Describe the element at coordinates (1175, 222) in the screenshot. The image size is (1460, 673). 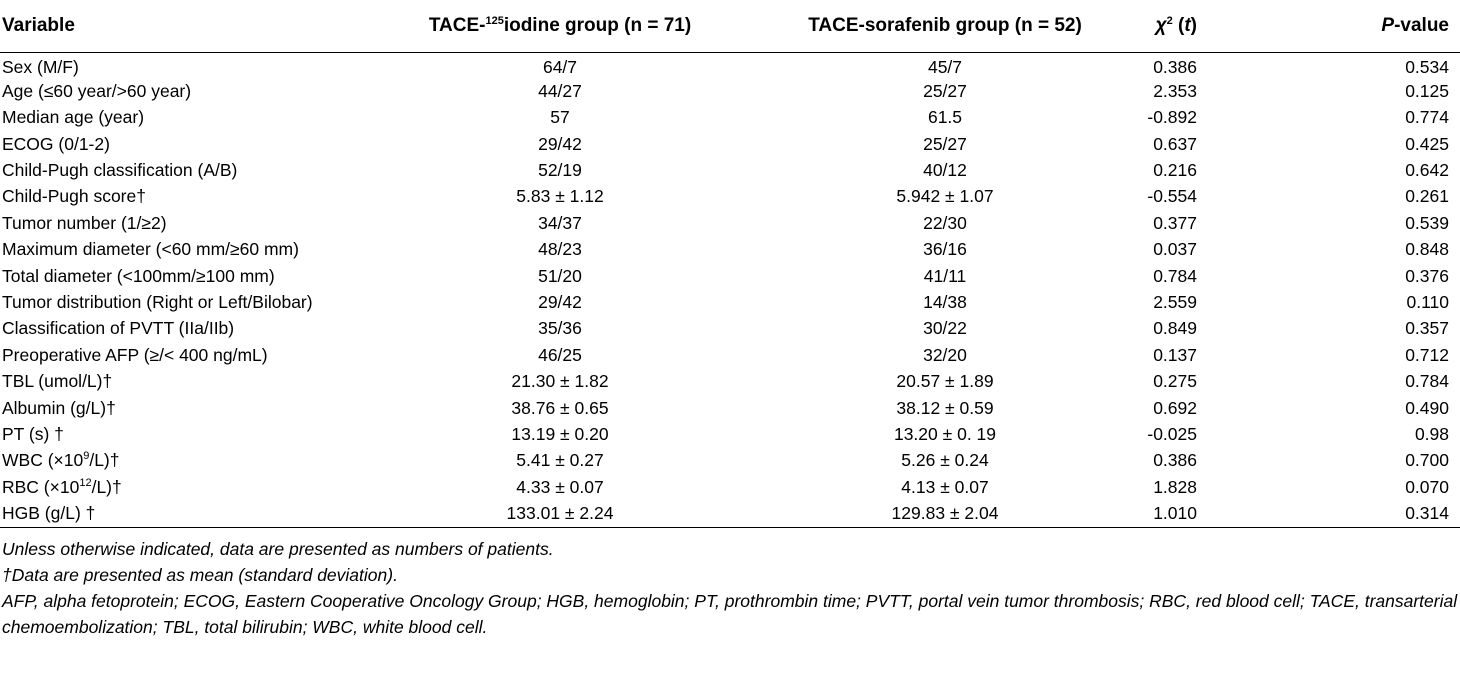
I see `cell-statistic: 0.377` at that location.